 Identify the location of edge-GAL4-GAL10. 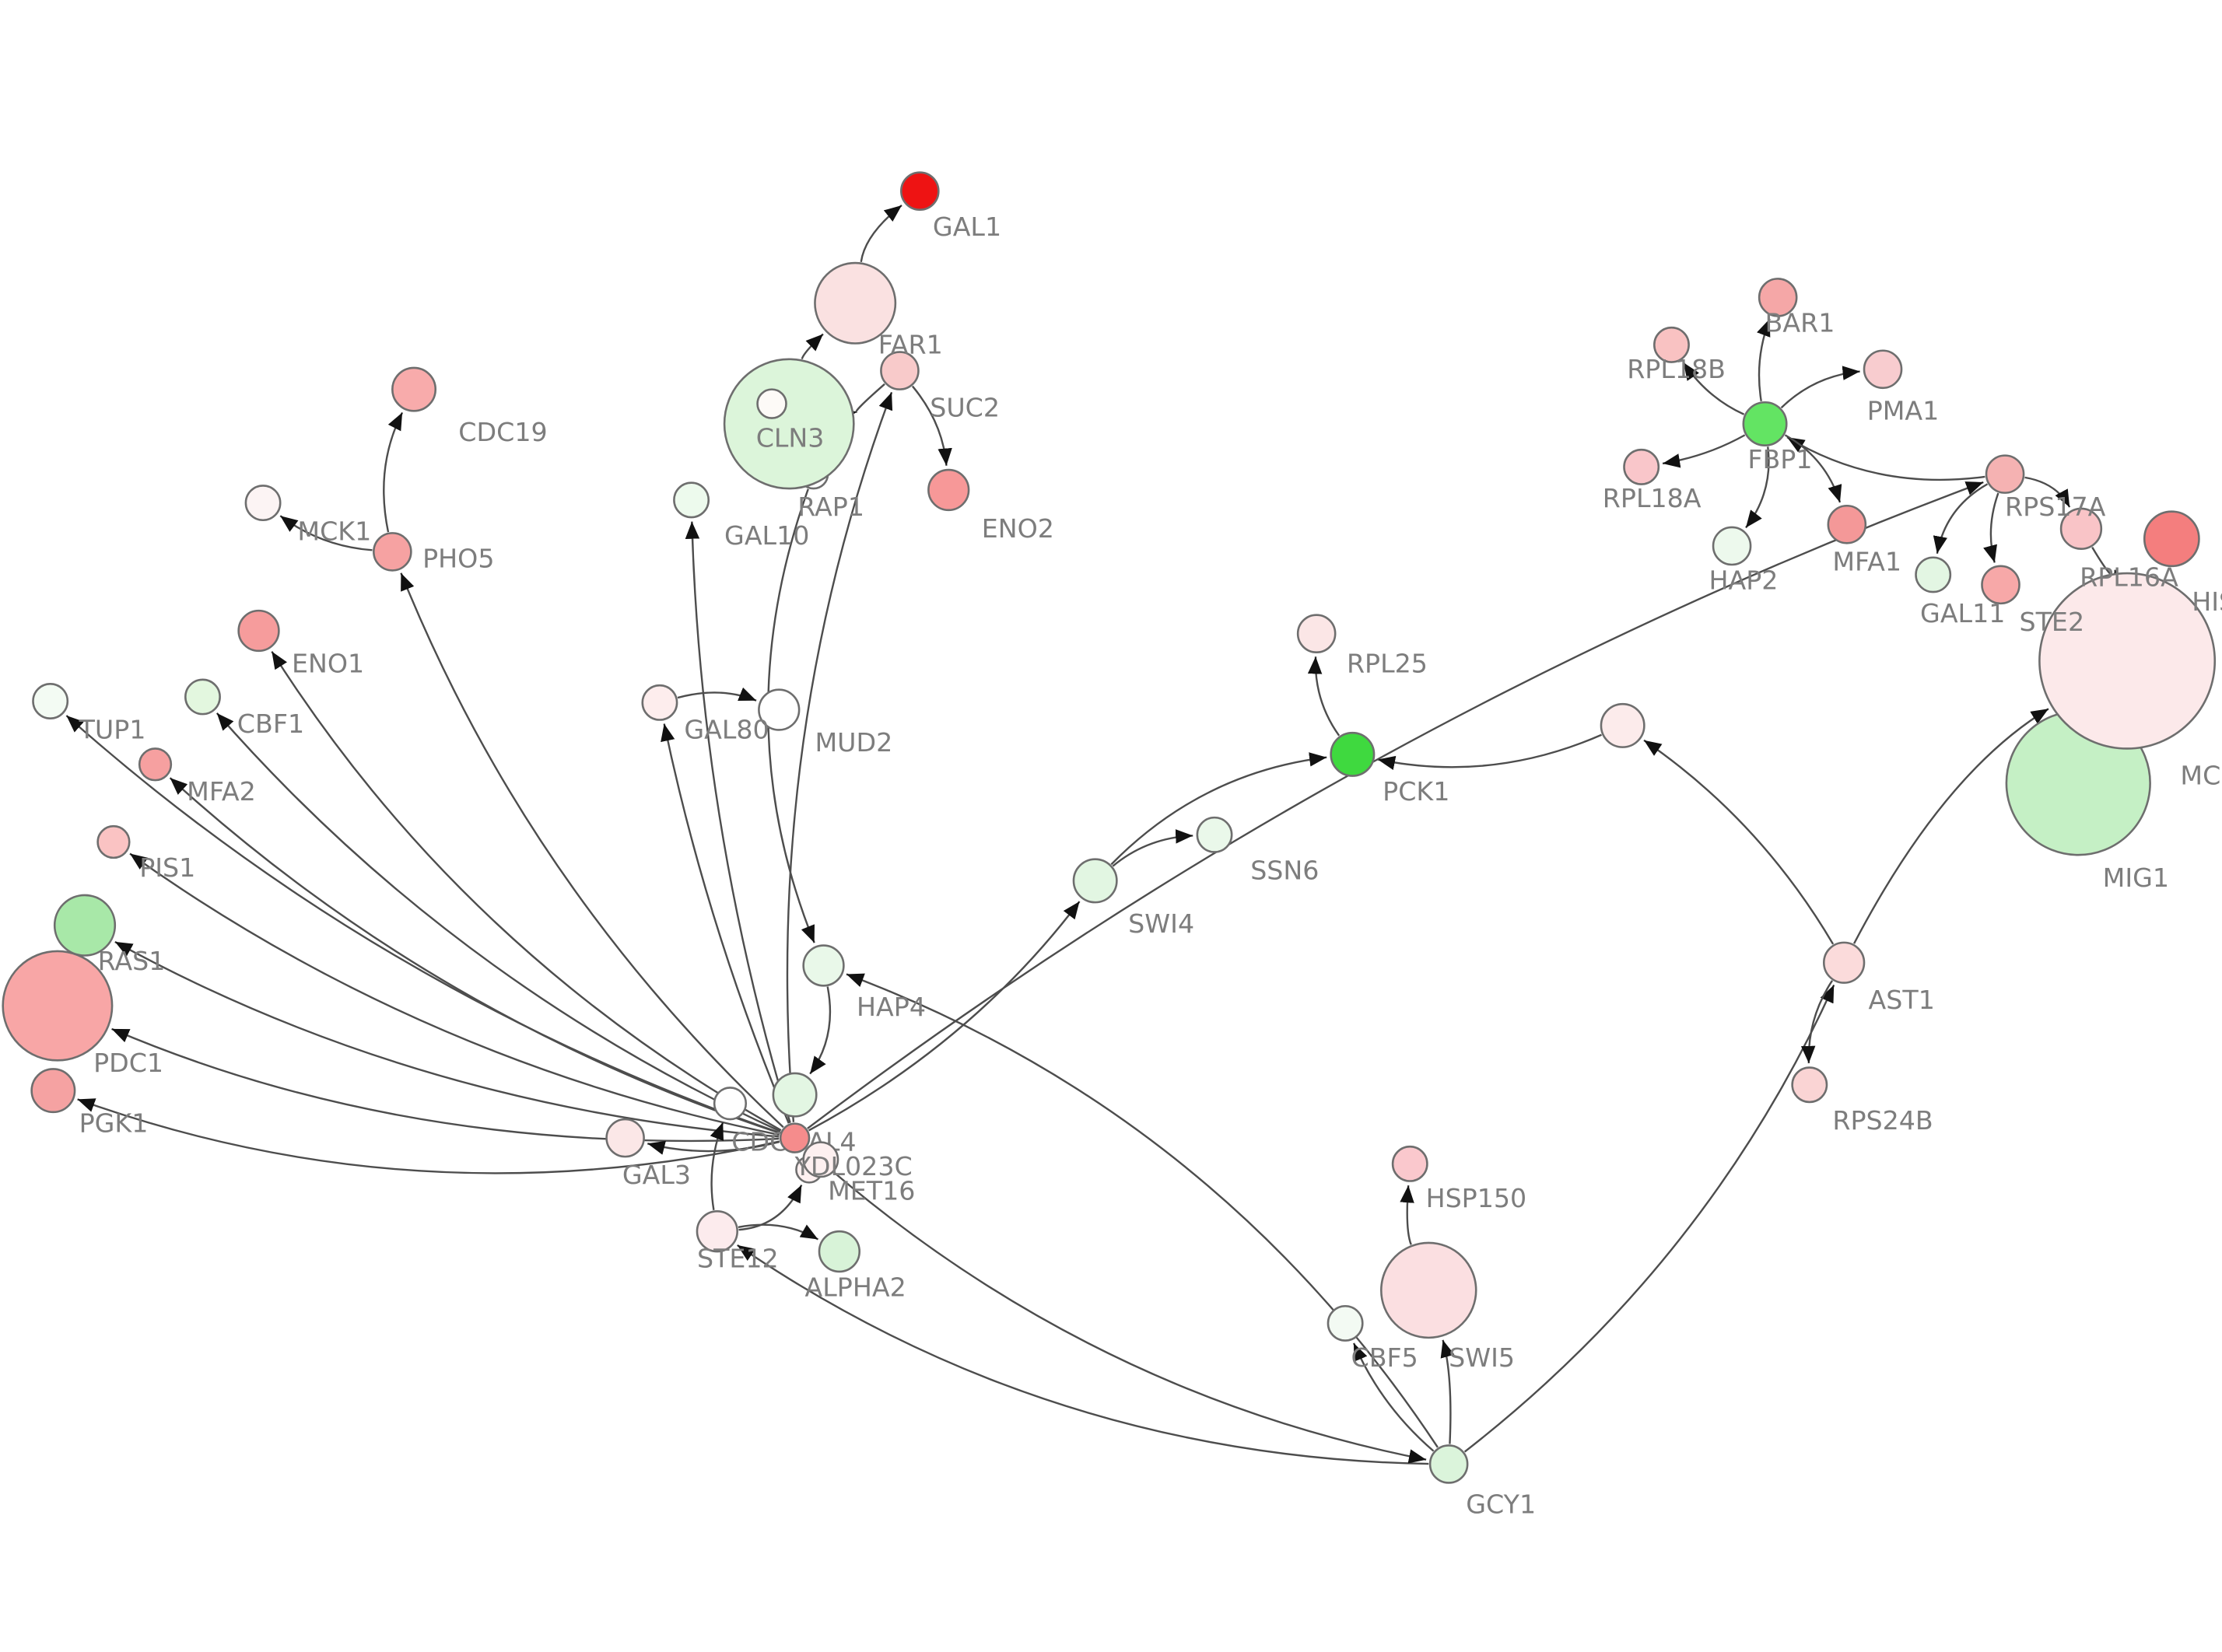
(738, 822).